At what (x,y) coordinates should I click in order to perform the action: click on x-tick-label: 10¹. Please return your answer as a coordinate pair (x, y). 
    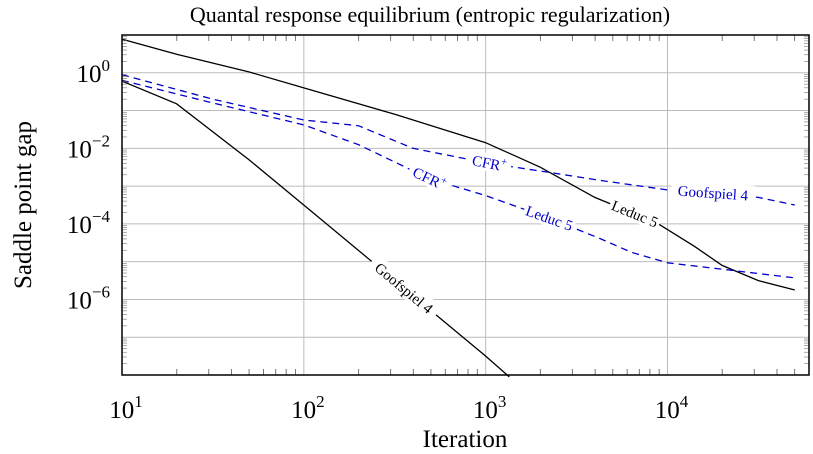
    Looking at the image, I should click on (126, 408).